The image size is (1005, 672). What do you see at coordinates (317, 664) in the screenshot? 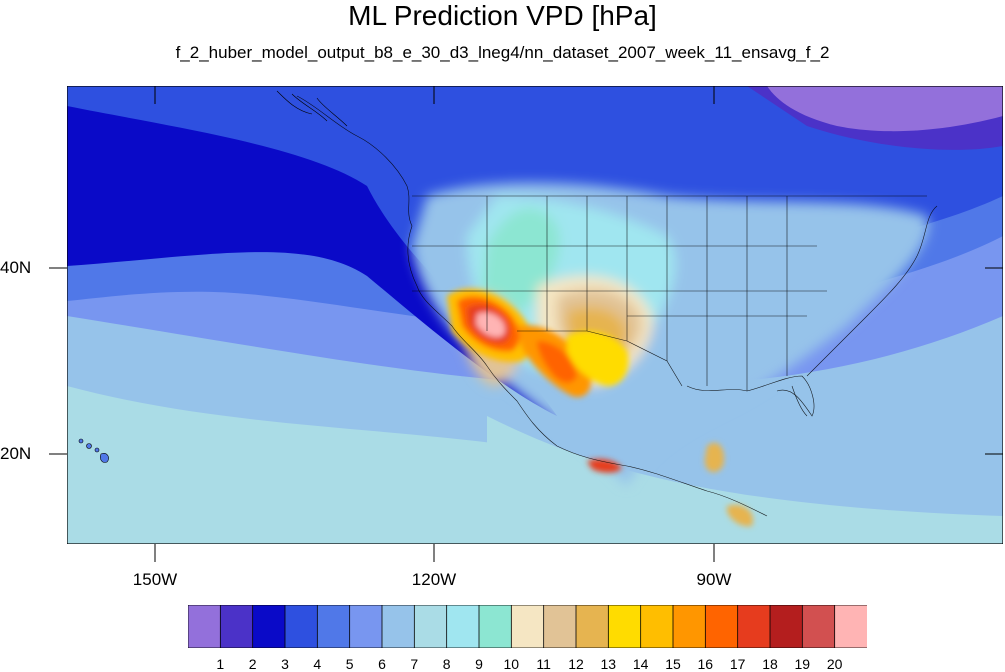
I see `colorbar-label: 4` at bounding box center [317, 664].